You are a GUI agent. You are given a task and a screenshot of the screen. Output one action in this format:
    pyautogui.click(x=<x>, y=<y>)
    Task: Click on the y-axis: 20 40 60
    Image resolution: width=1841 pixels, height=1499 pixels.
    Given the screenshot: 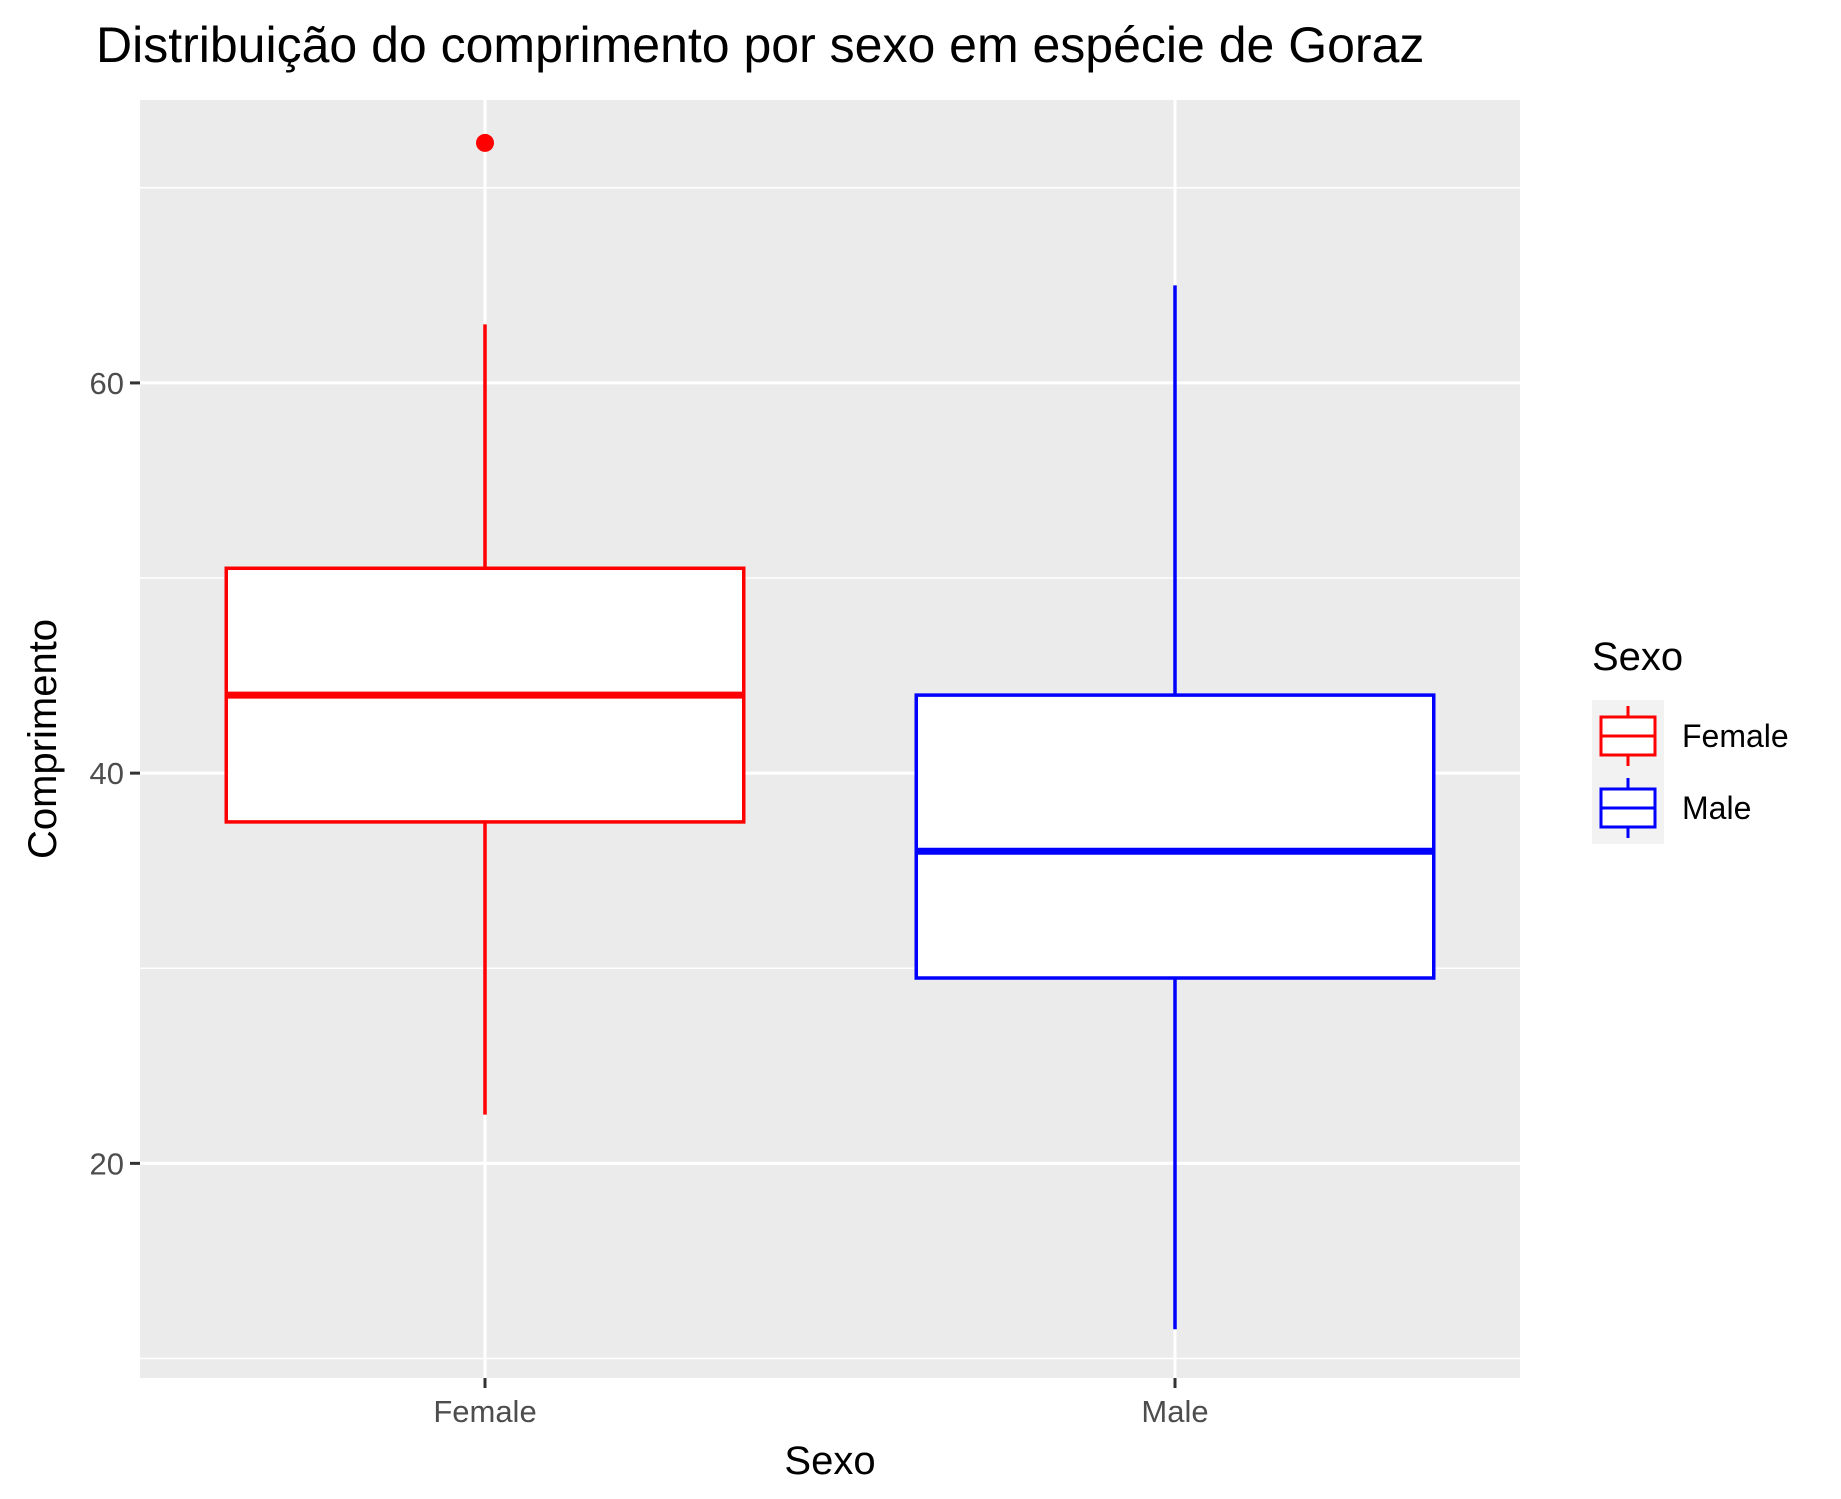 What is the action you would take?
    pyautogui.click(x=115, y=773)
    